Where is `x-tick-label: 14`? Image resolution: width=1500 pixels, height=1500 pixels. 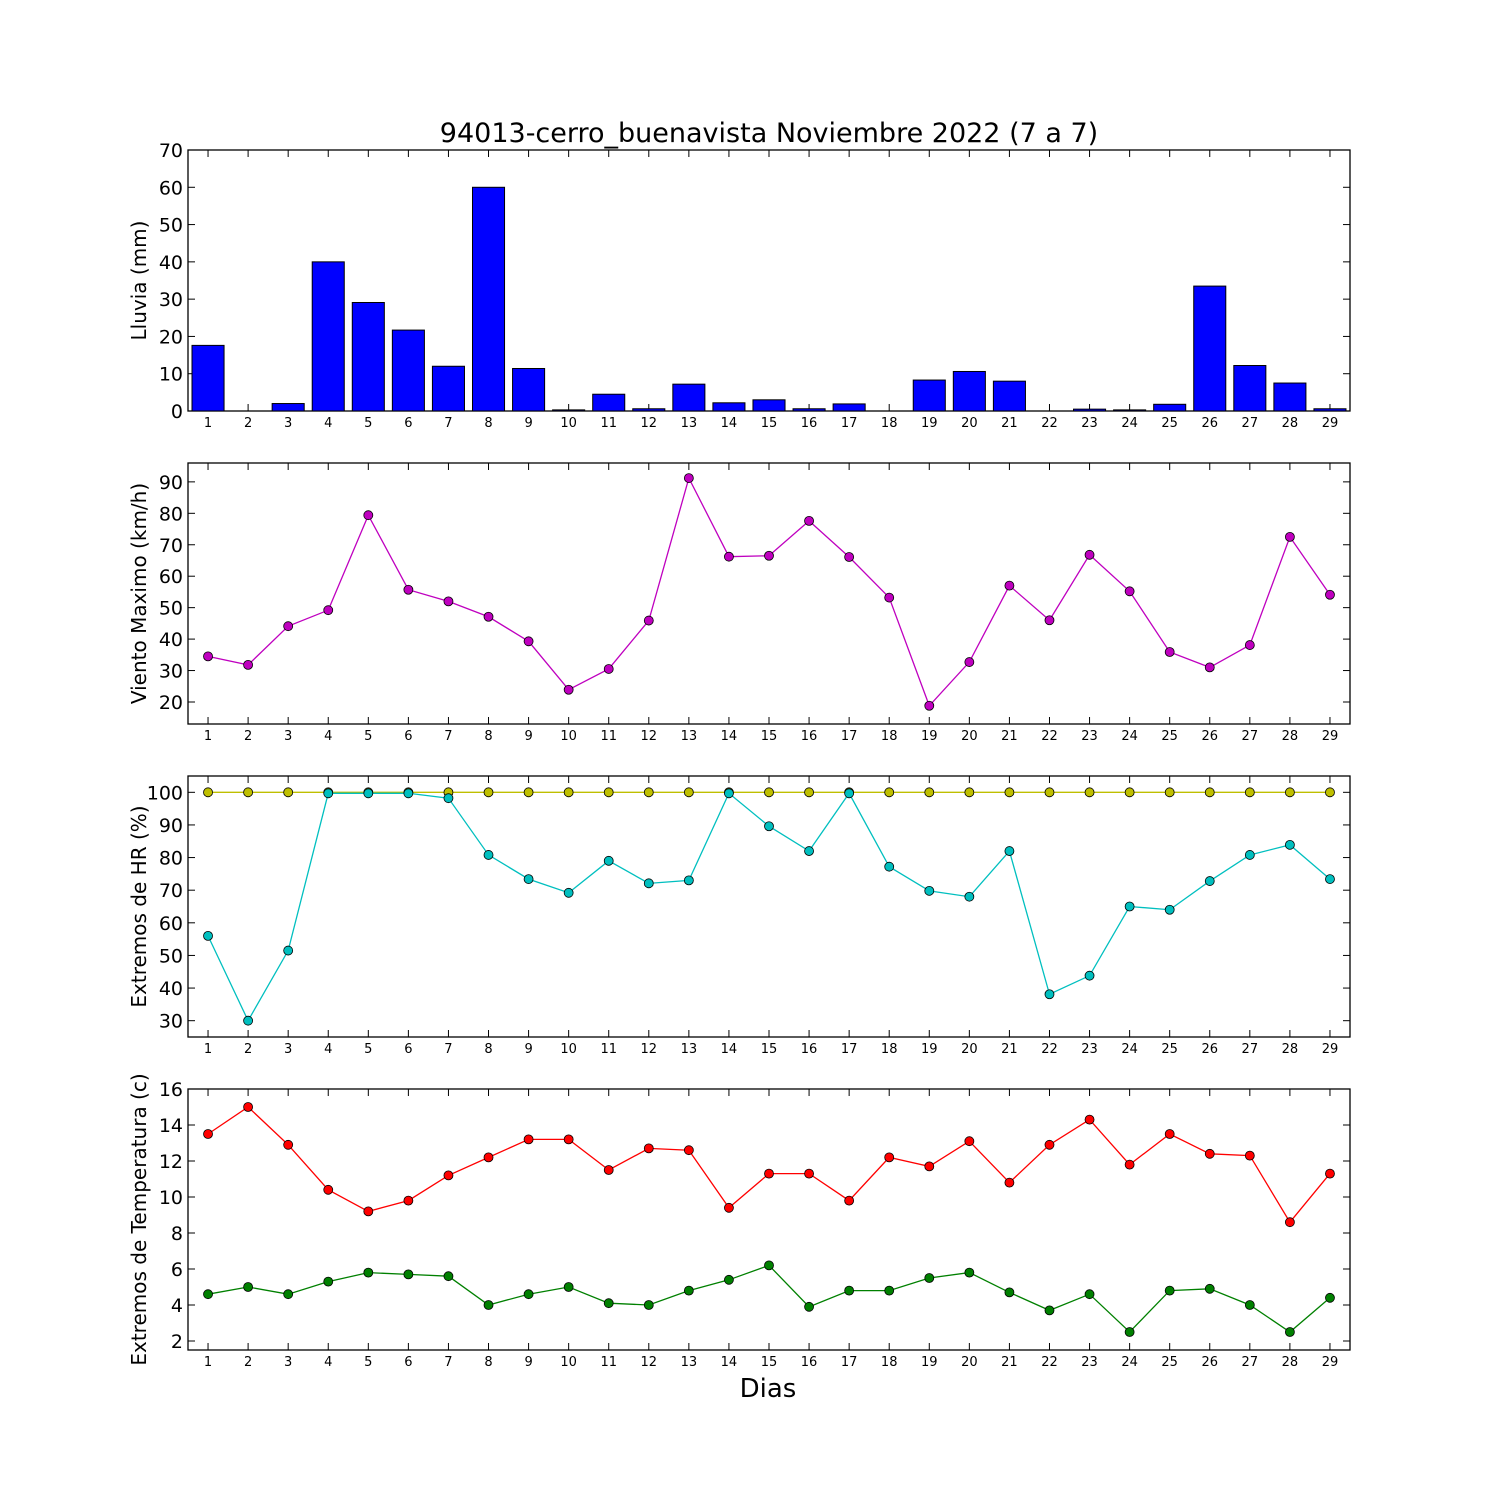
x-tick-label: 14 is located at coordinates (729, 423).